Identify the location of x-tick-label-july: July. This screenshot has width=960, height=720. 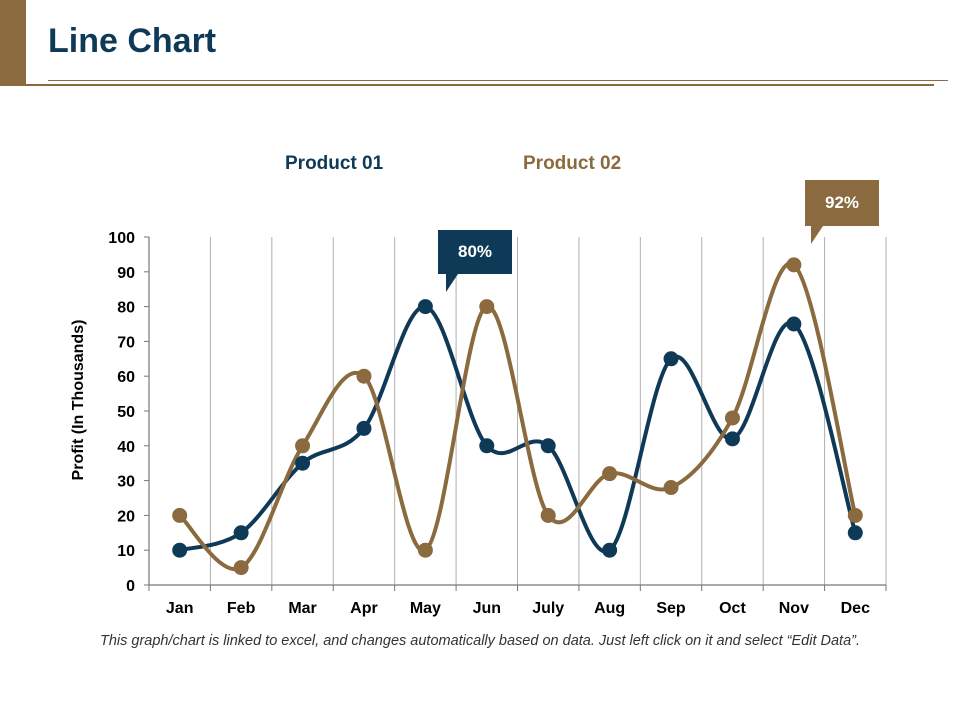
(548, 608).